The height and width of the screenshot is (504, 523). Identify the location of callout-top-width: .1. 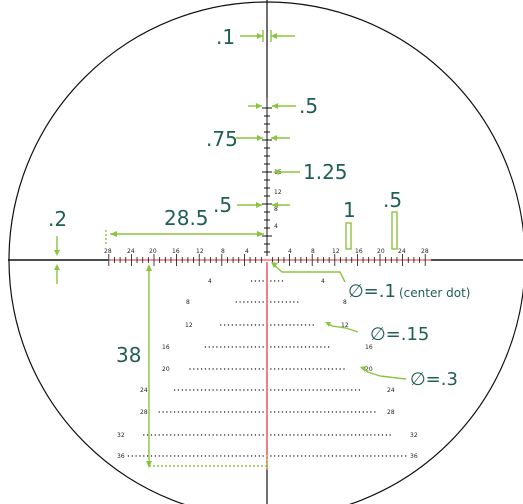
(225, 37).